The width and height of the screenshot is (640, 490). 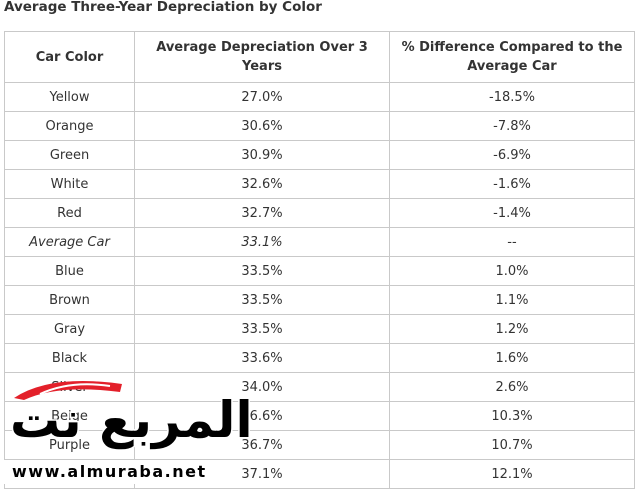 I want to click on car-color-cell: Black, so click(x=69, y=358).